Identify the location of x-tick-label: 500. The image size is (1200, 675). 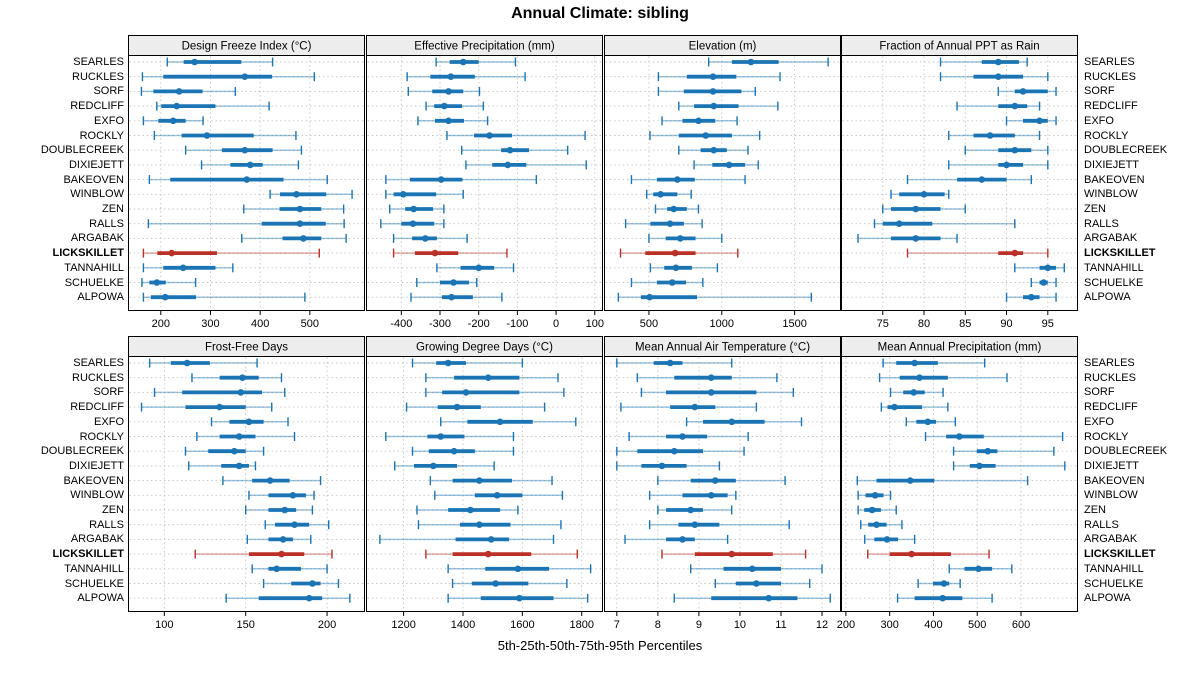
(649, 324).